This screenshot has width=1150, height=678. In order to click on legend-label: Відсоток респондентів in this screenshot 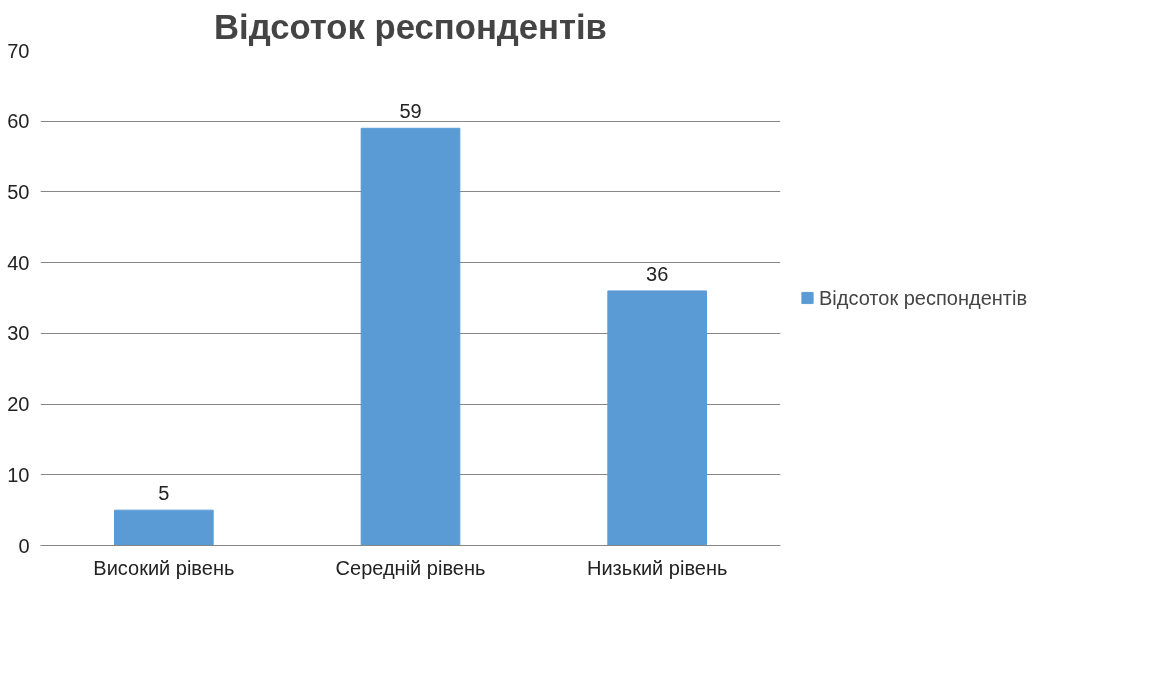, I will do `click(923, 297)`.